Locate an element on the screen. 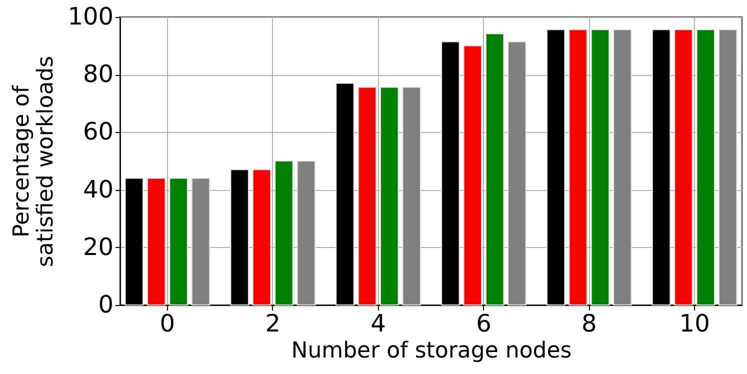  x-tick-label: 2 is located at coordinates (273, 324).